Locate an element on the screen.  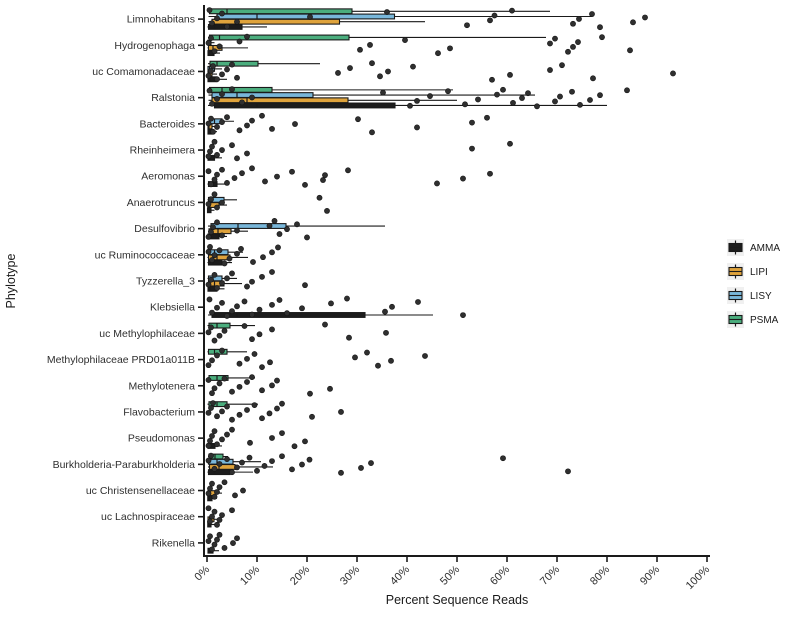
y-tick-label: uc Methylophilaceae is located at coordinates (147, 334).